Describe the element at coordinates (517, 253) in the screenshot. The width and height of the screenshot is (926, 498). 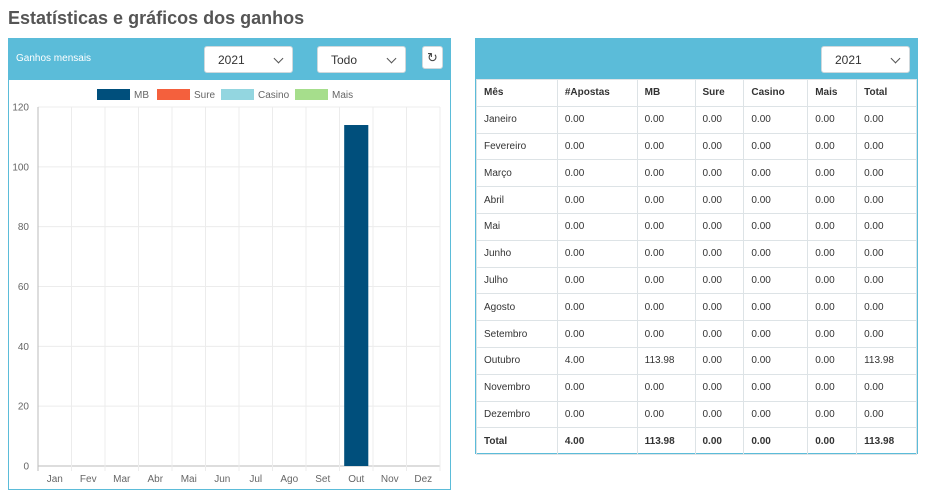
I see `table-cell: Junho` at that location.